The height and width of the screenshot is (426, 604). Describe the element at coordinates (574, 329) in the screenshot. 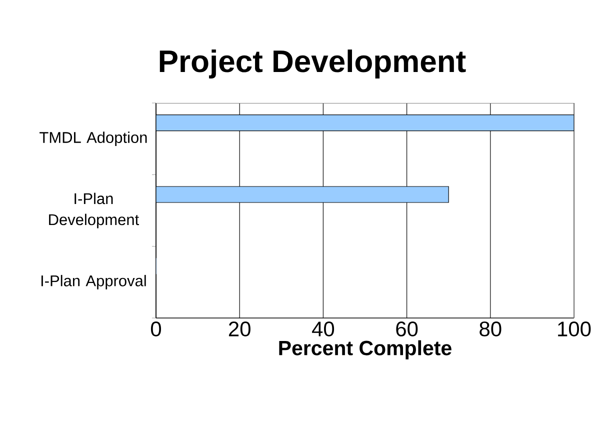

I see `x-tick-label: 100` at that location.